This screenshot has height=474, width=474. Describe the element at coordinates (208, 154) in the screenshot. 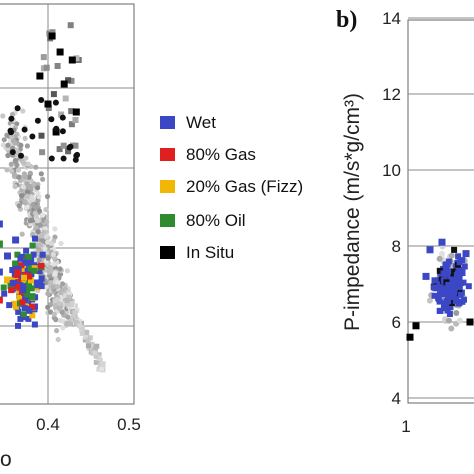

I see `legend-item-80-gas: 80% Gas` at that location.